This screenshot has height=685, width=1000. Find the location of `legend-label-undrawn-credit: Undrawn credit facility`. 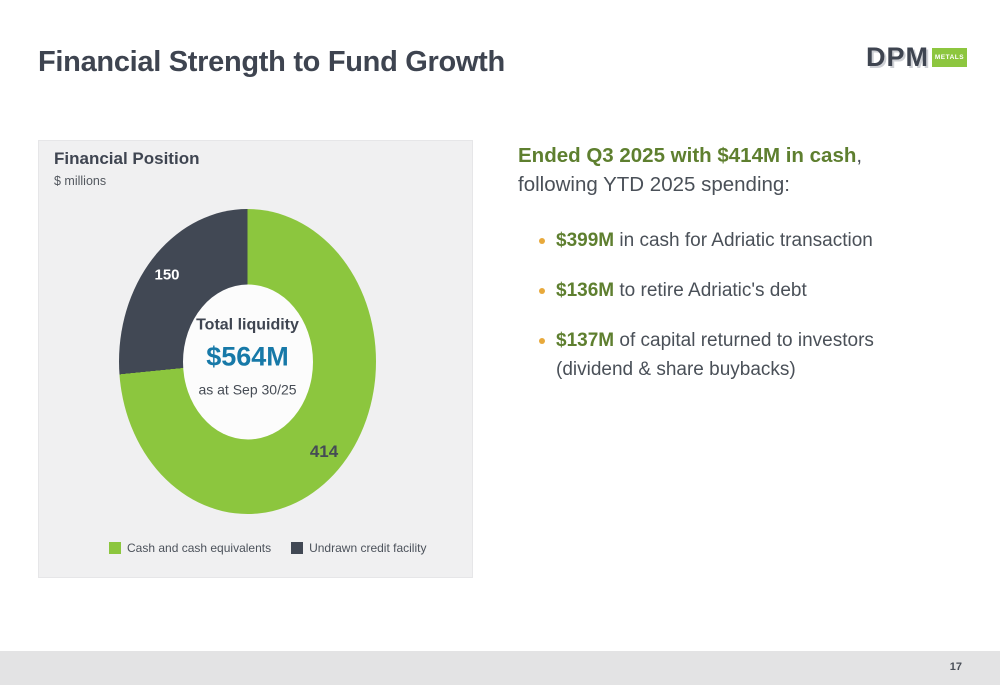

legend-label-undrawn-credit: Undrawn credit facility is located at coordinates (368, 548).